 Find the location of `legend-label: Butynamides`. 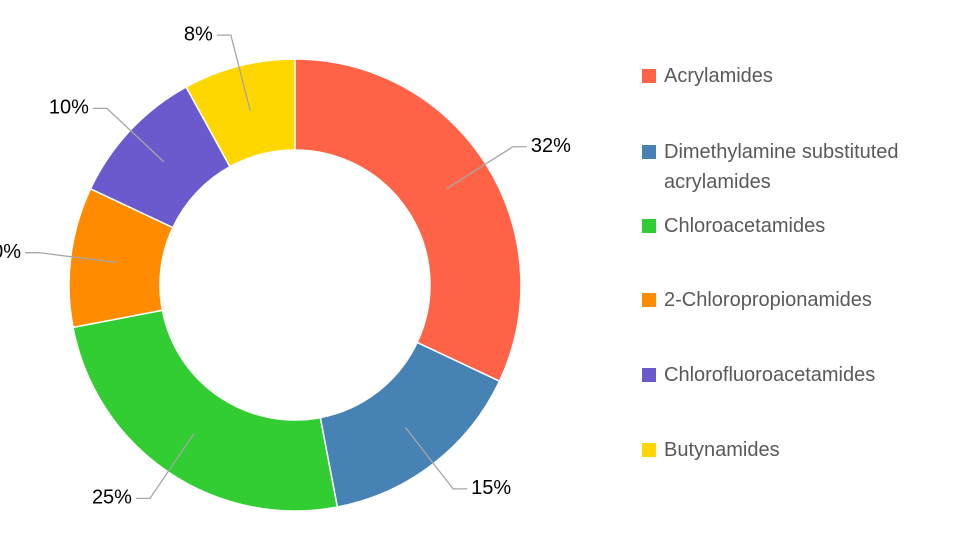

legend-label: Butynamides is located at coordinates (722, 450).